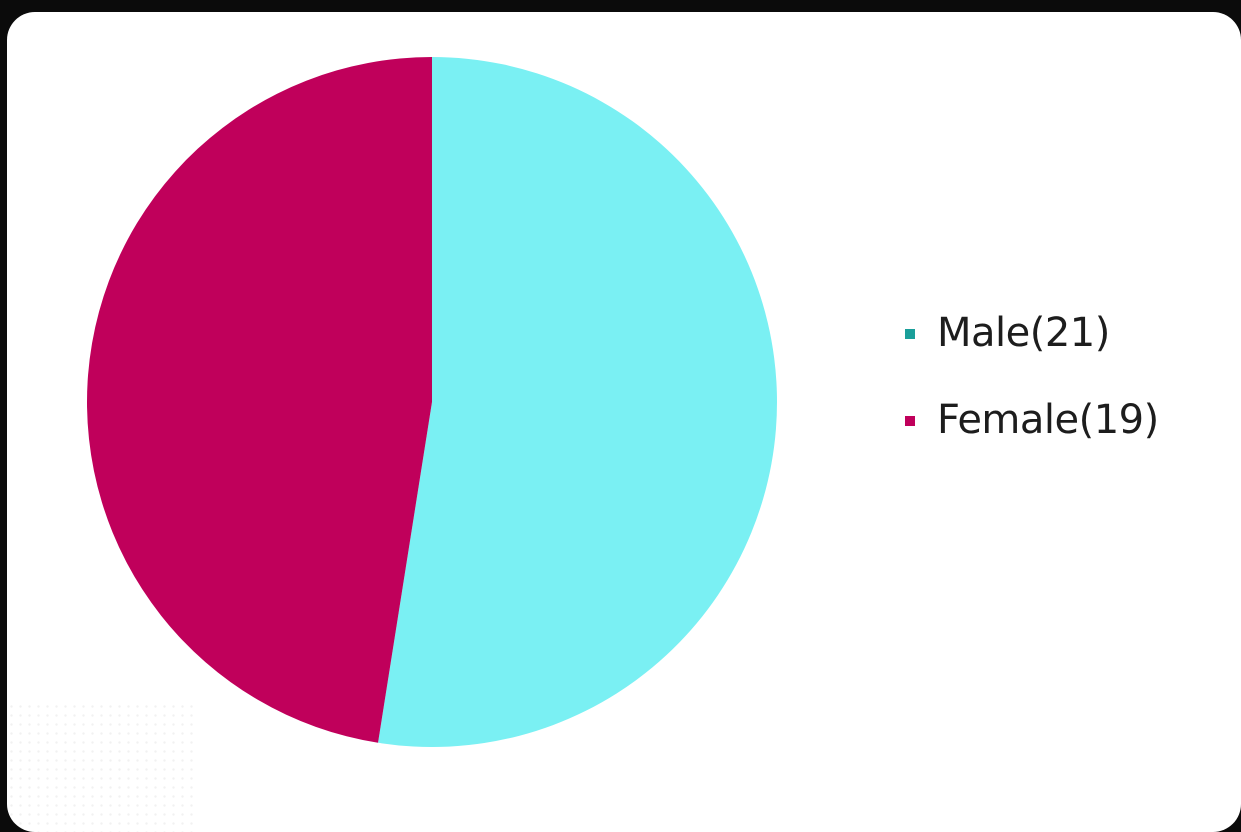 The image size is (1241, 832). I want to click on chart-legend: Male(21) Female(19), so click(1032, 398).